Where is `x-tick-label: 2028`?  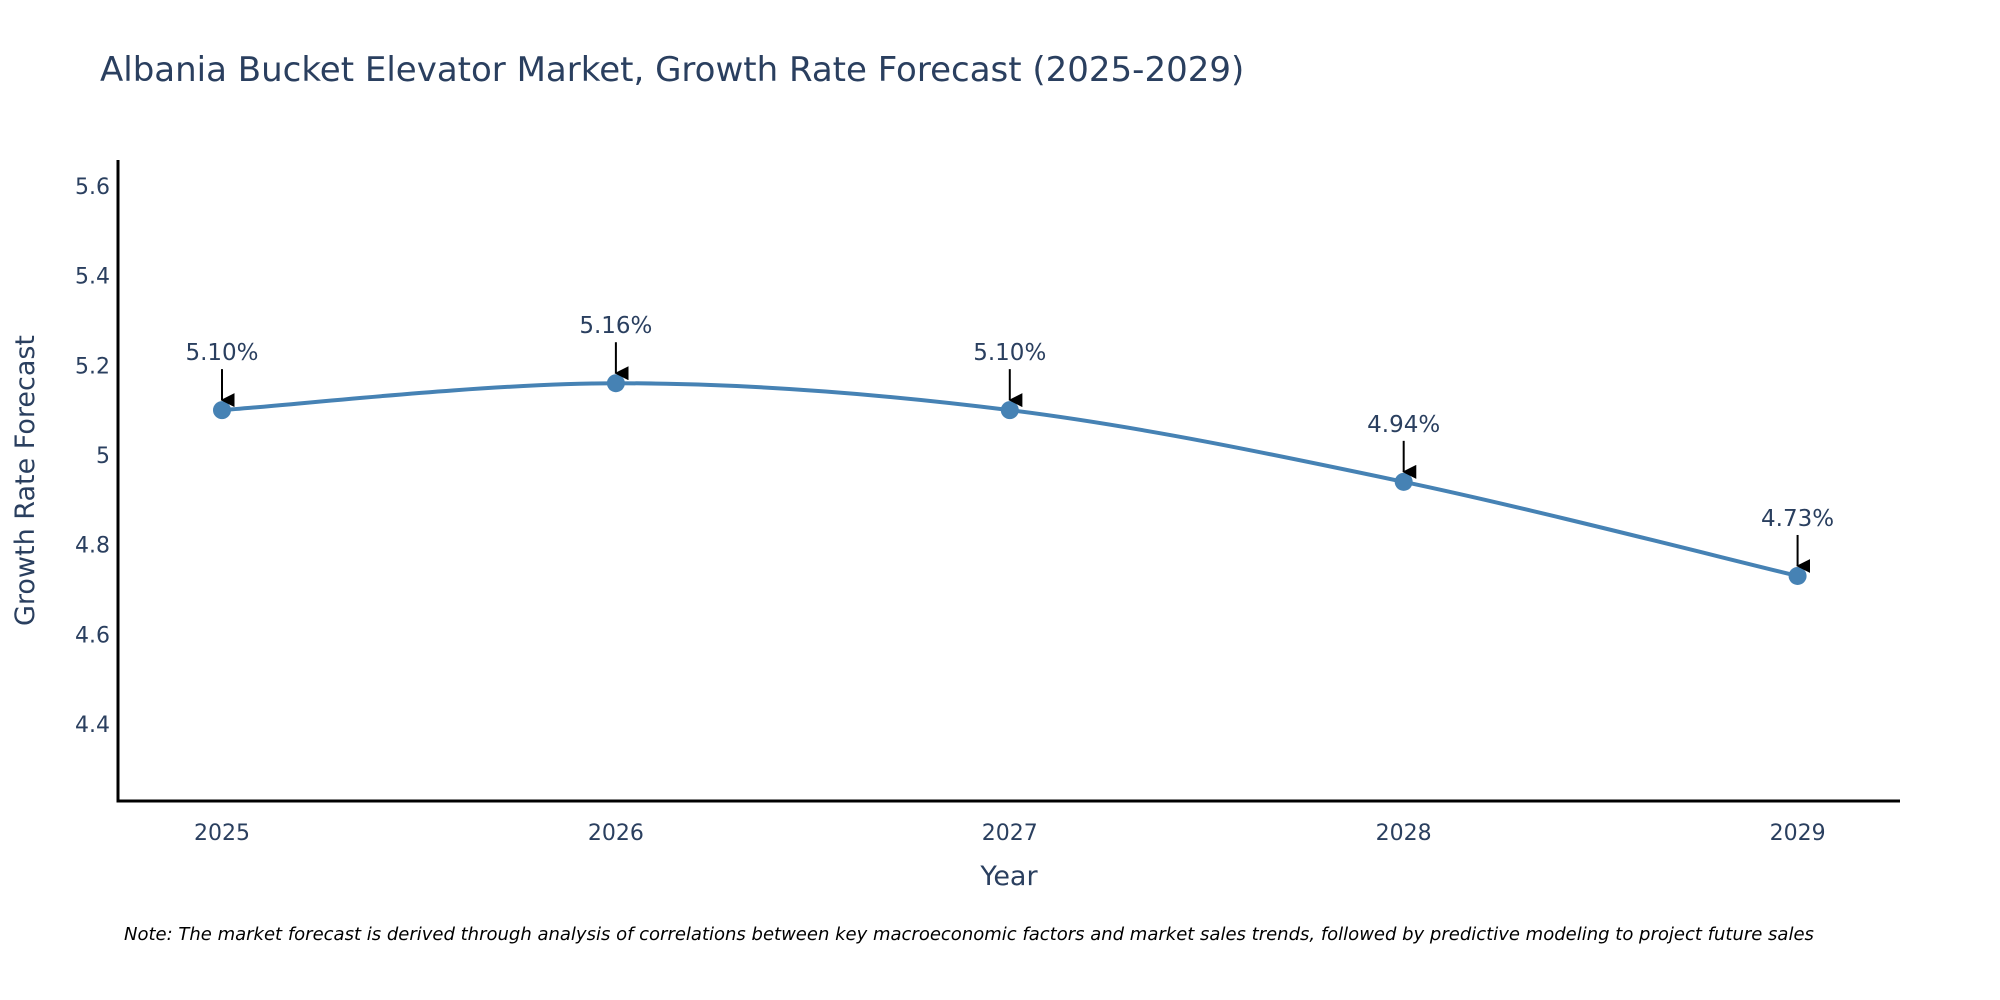 x-tick-label: 2028 is located at coordinates (1404, 833).